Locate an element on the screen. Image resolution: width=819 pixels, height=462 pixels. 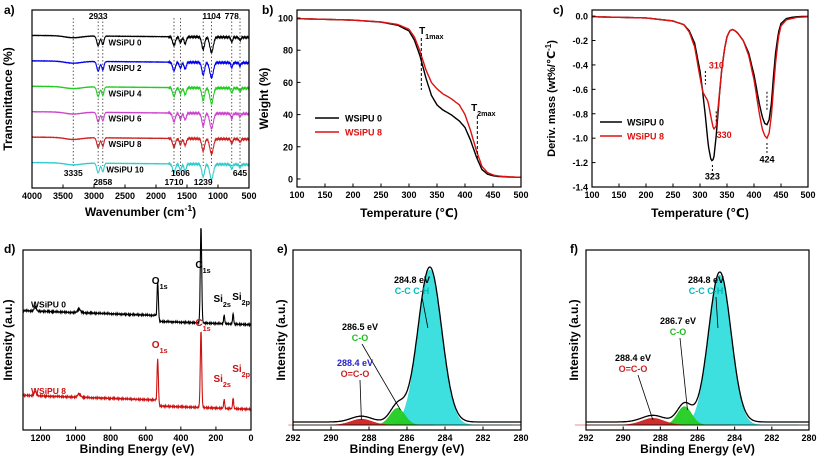
panel-a-xtick-label: 1000 is located at coordinates (218, 196).